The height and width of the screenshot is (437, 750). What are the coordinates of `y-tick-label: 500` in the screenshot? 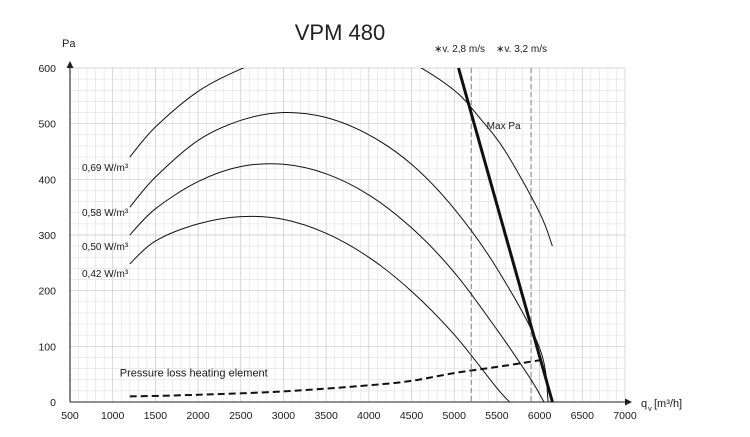 It's located at (47, 125).